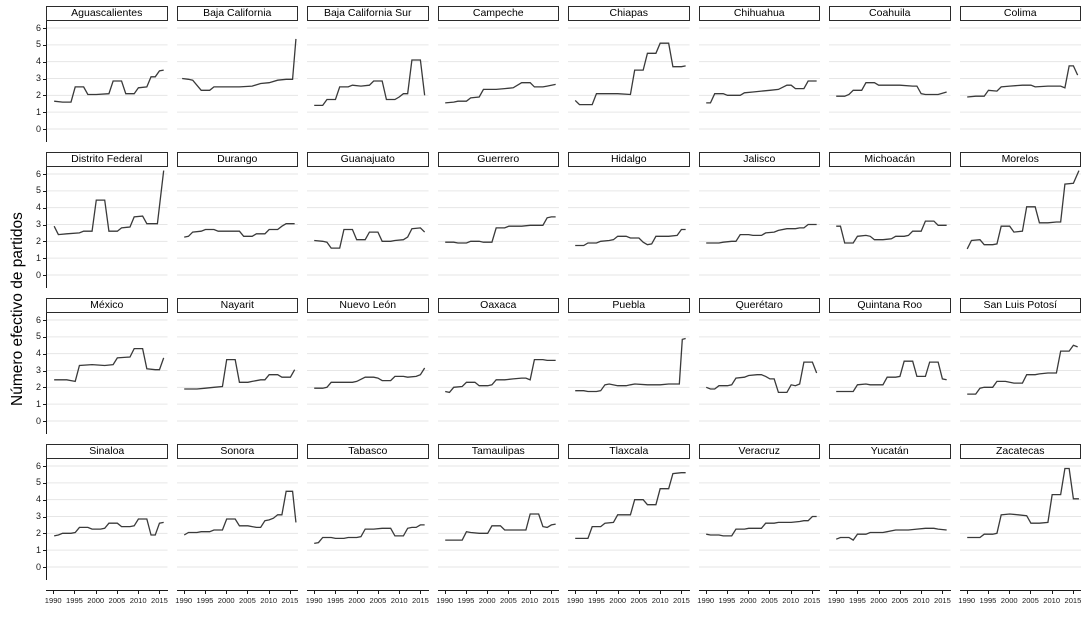 The height and width of the screenshot is (624, 1089). Describe the element at coordinates (629, 159) in the screenshot. I see `panel-title: Hidalgo` at that location.